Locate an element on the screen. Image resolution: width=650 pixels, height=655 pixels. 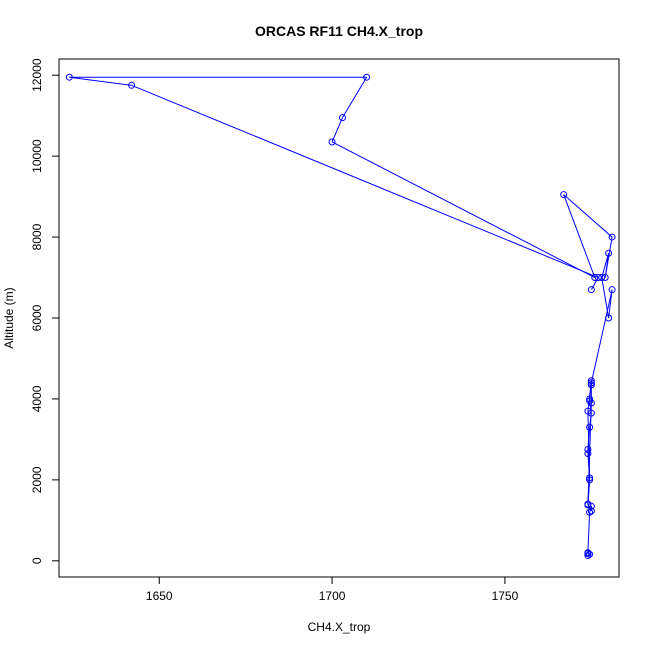
y-tick-label: 10000 is located at coordinates (37, 156).